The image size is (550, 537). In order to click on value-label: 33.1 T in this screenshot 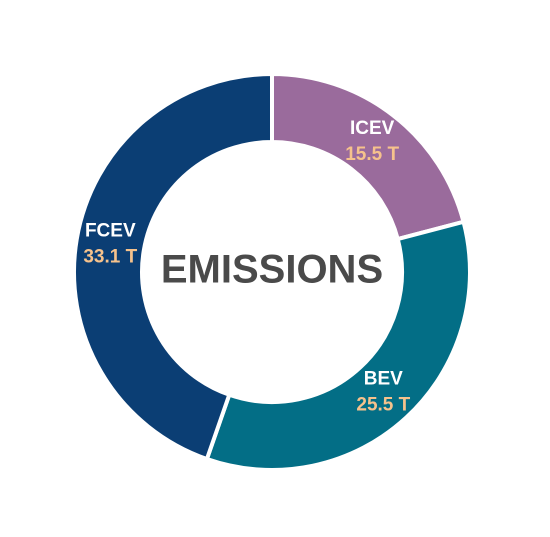, I will do `click(110, 257)`.